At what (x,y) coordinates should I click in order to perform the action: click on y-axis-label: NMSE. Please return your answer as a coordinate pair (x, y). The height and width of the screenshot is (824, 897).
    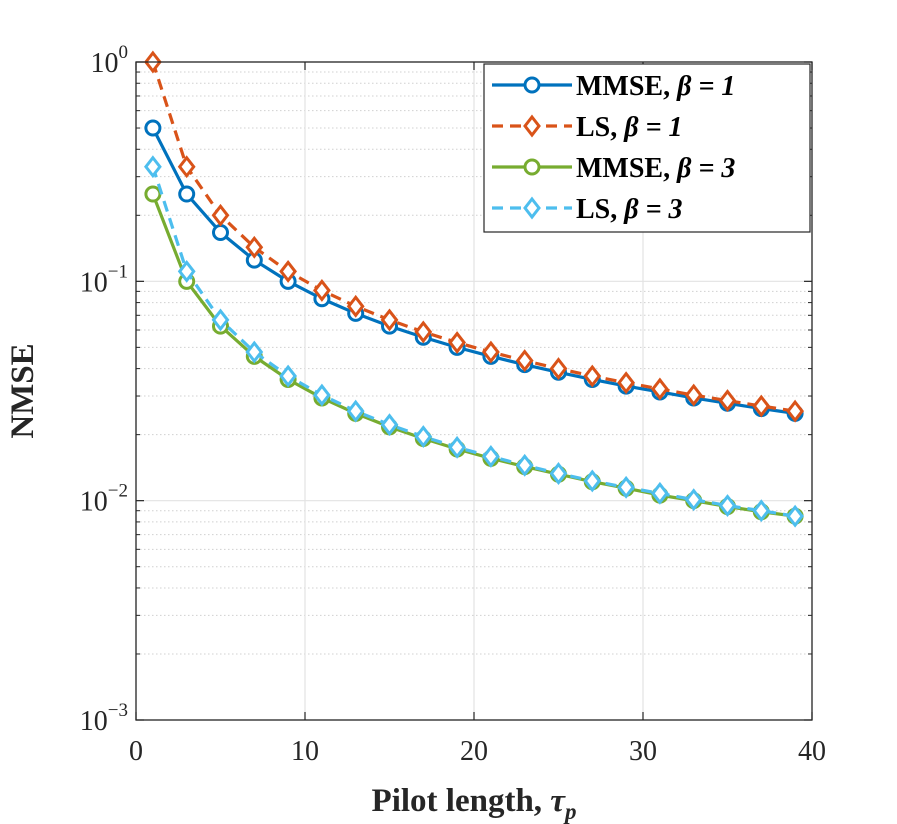
    Looking at the image, I should click on (23, 390).